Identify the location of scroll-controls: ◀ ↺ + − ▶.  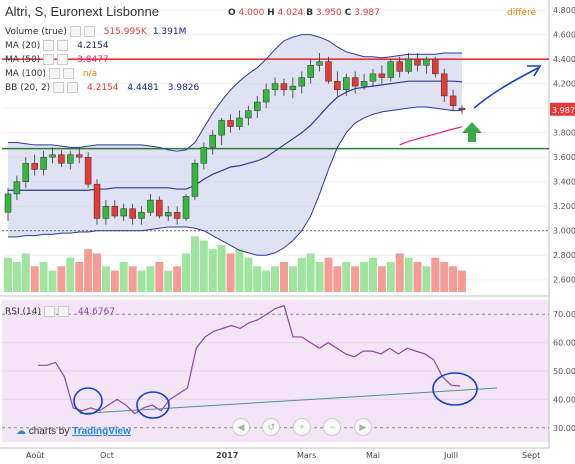
(306, 426).